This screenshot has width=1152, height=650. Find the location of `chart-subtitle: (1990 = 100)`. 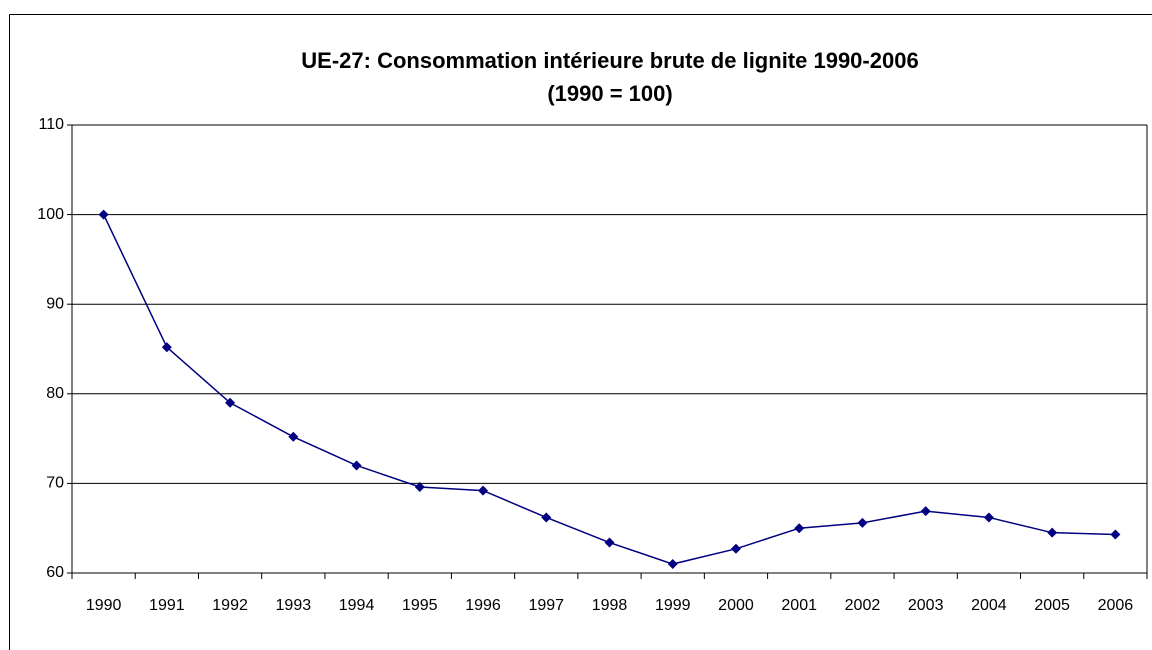

chart-subtitle: (1990 = 100) is located at coordinates (609, 93).